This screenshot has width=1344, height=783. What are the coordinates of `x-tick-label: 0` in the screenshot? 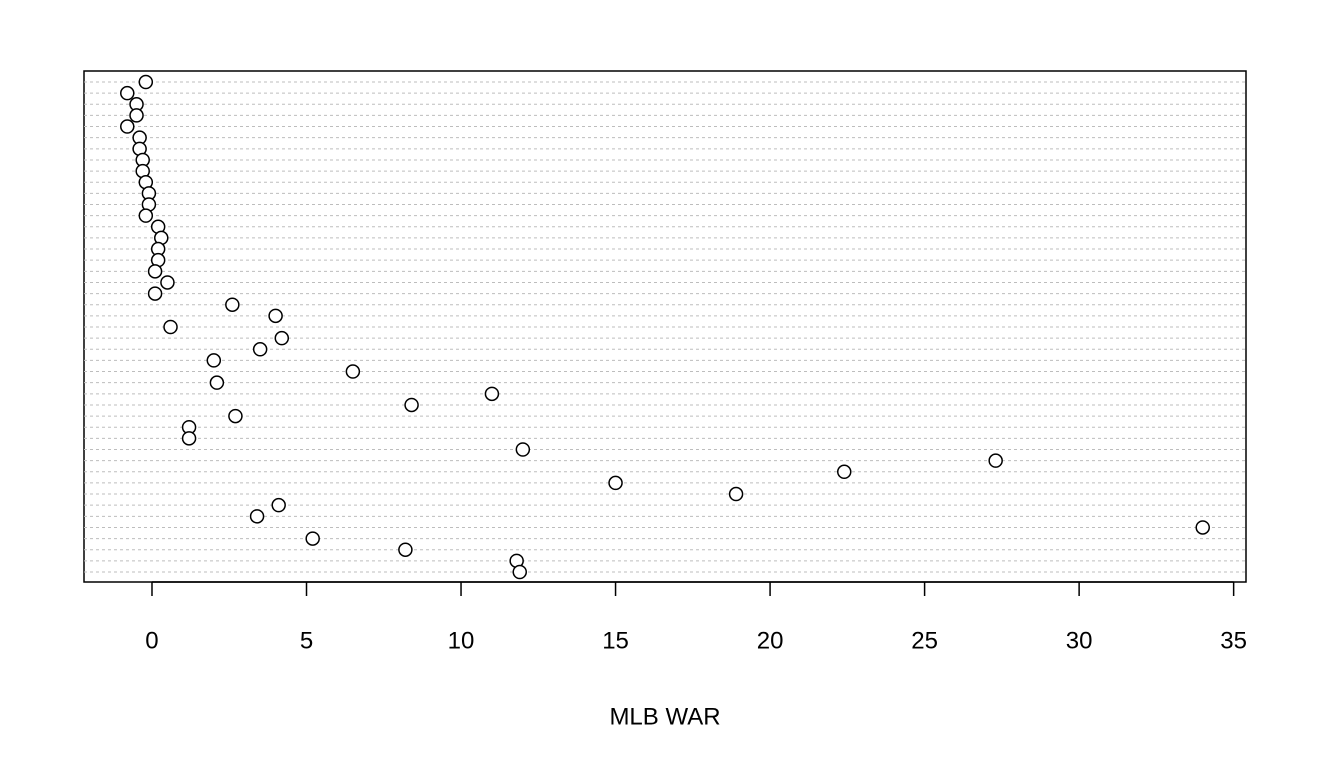 It's located at (151, 640).